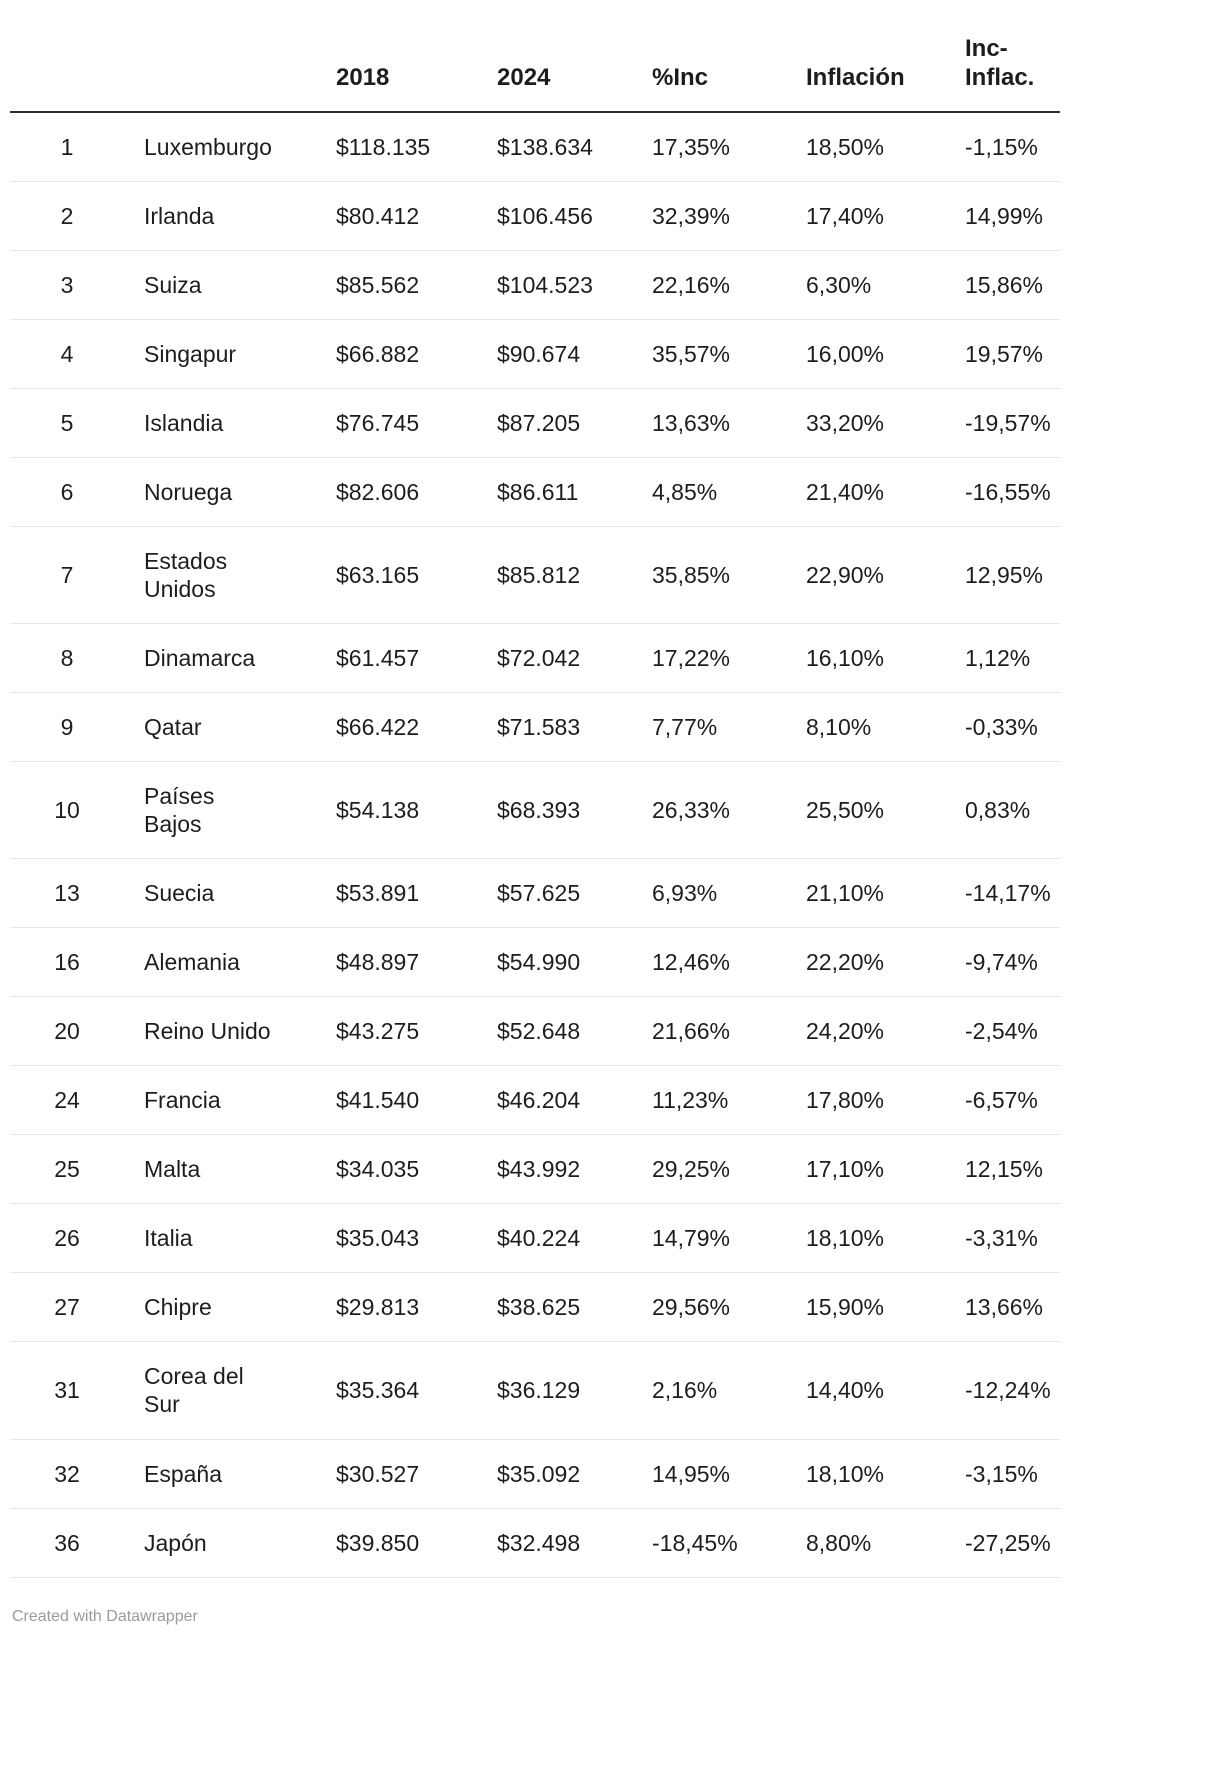 This screenshot has height=1788, width=1220. Describe the element at coordinates (715, 962) in the screenshot. I see `pct-inc-cell: 12,46%` at that location.